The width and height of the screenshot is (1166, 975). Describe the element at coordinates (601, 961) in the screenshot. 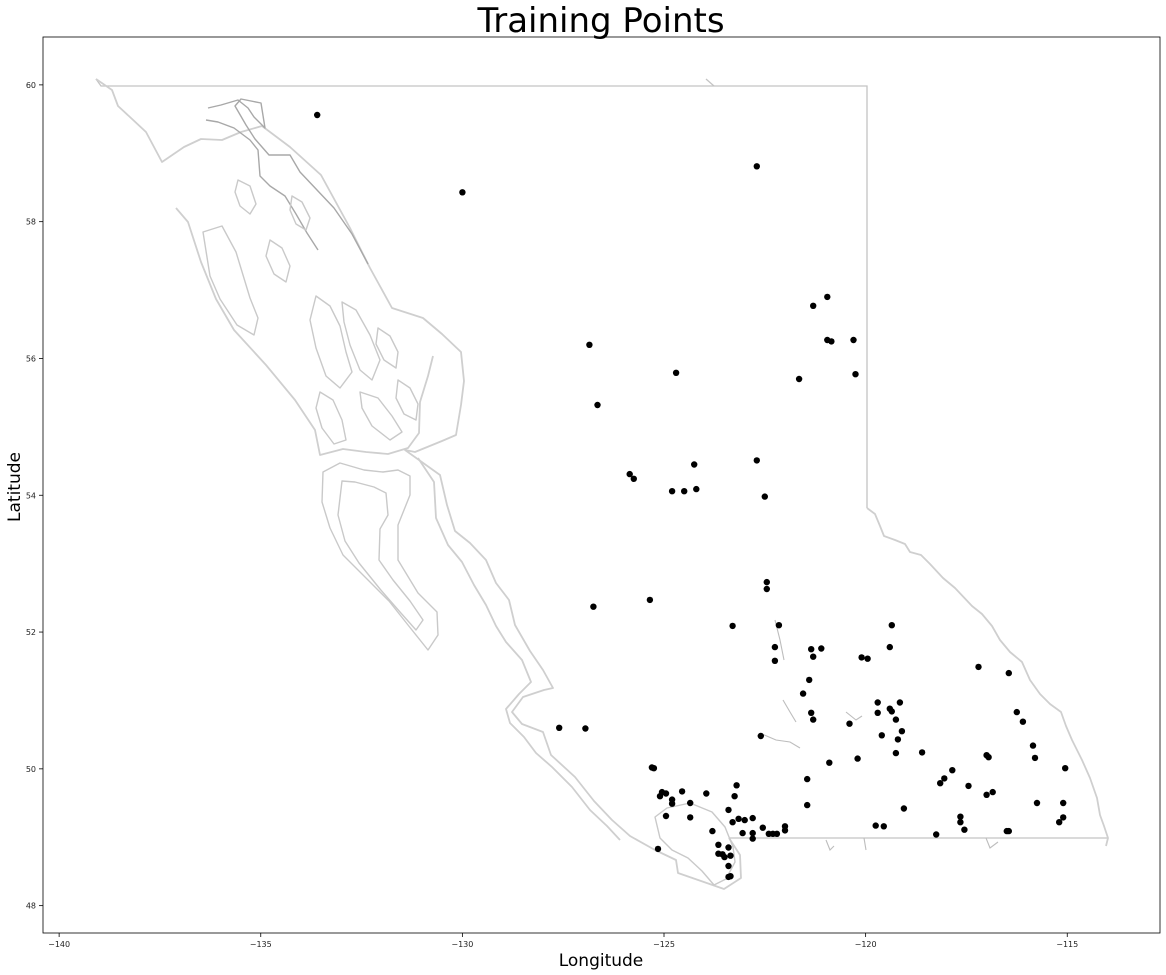

I see `x-axis-label: Longitude` at that location.